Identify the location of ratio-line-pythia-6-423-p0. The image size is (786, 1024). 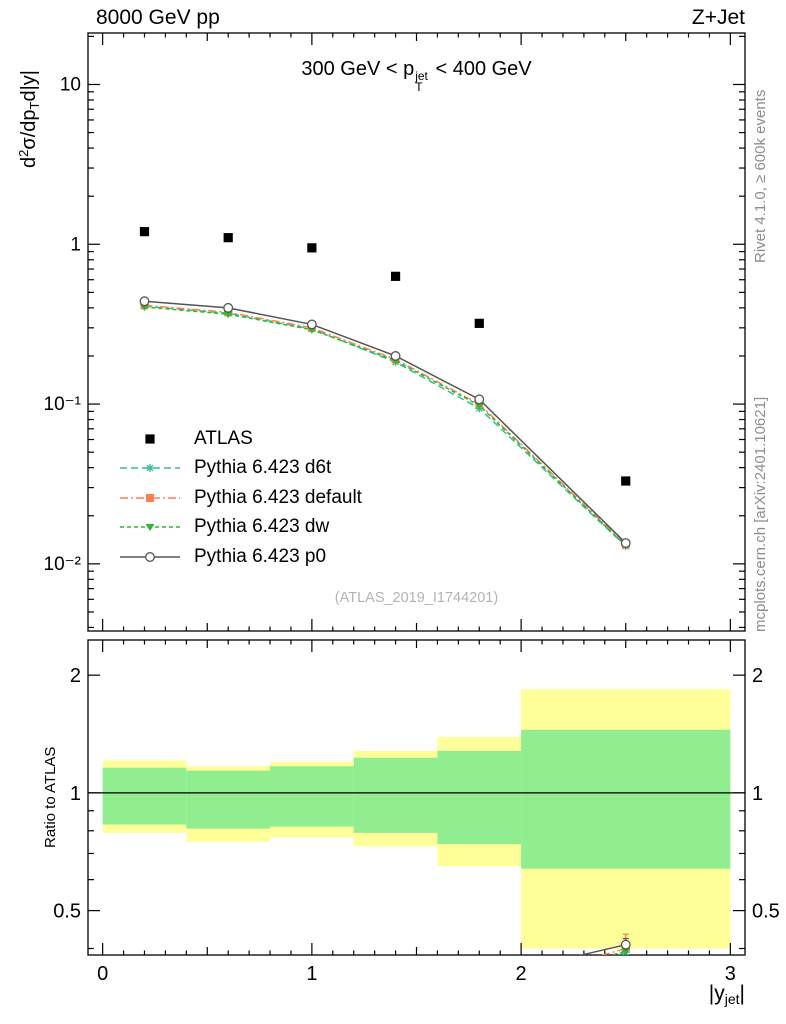
(602, 949).